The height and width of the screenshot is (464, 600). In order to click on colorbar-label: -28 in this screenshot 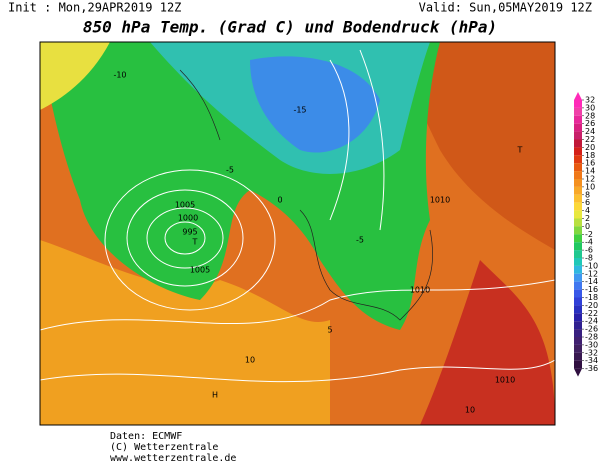, I will do `click(591, 337)`.